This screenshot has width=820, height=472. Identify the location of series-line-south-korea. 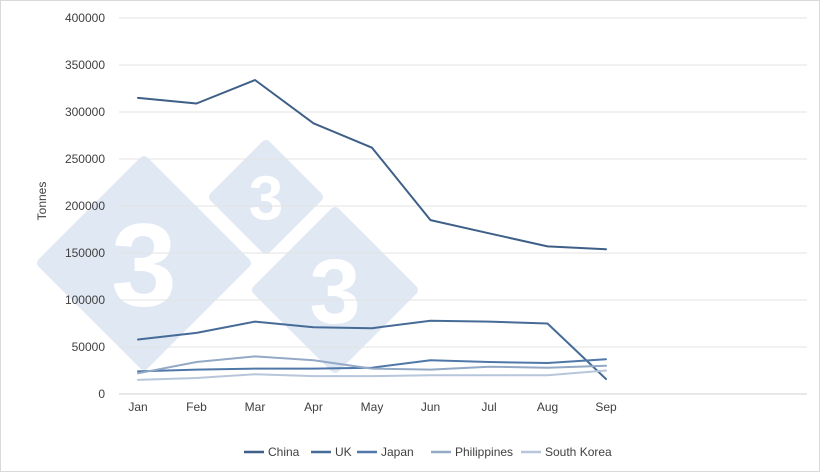
(372, 375).